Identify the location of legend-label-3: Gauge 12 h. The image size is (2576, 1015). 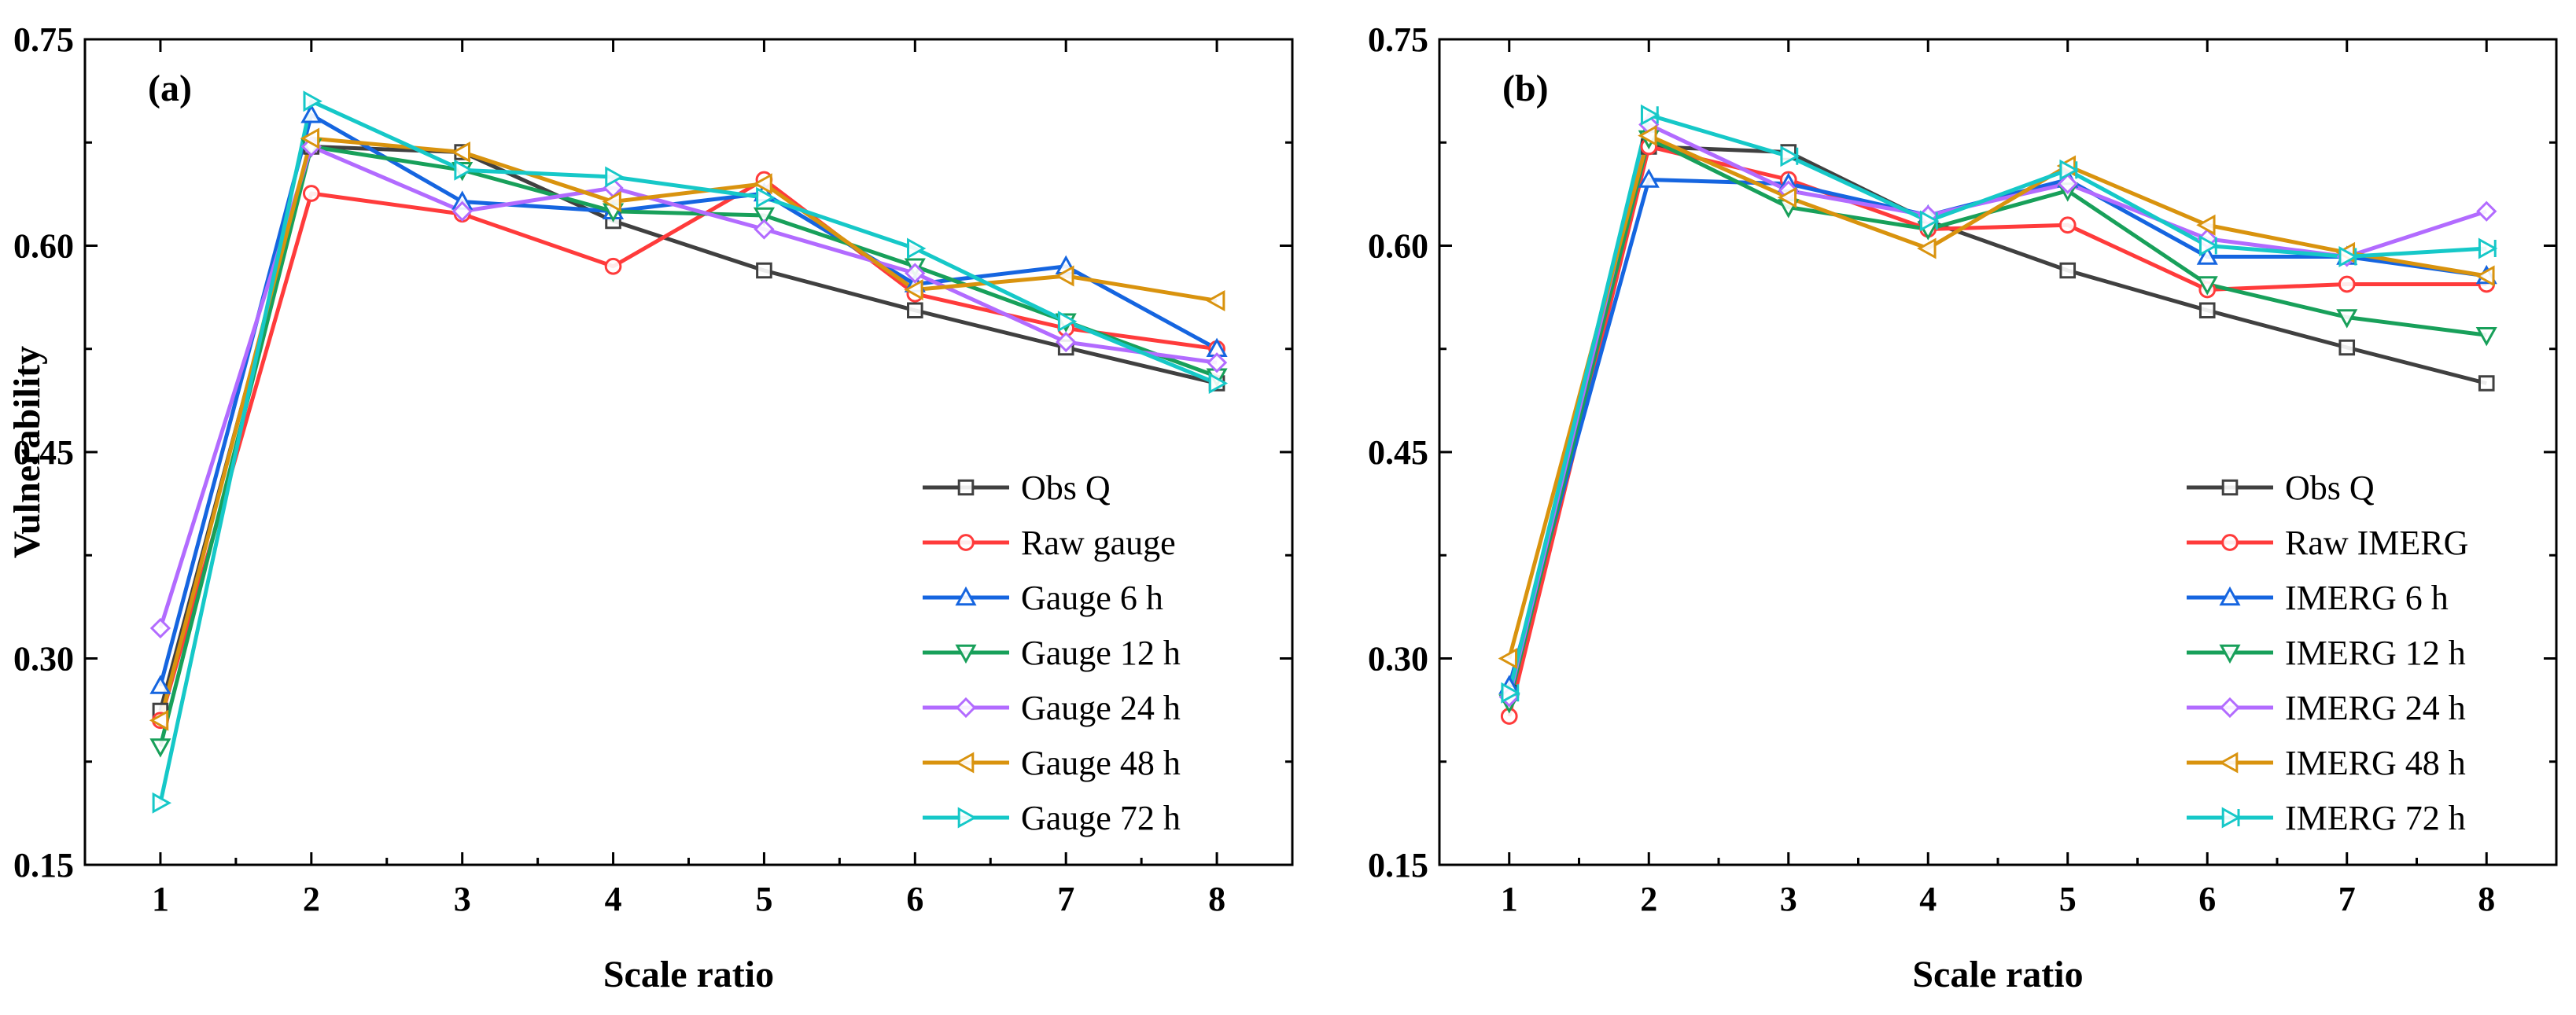
(1101, 653).